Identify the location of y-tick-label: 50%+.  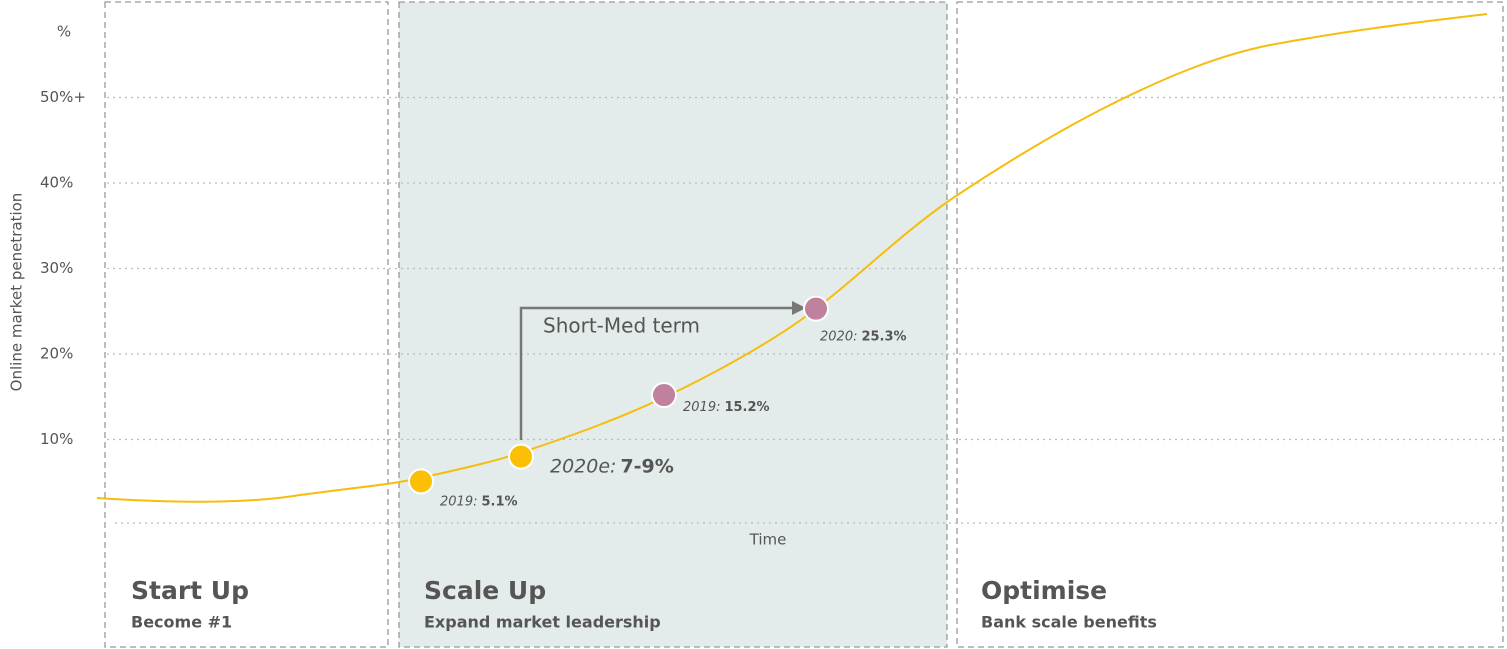
(63, 97).